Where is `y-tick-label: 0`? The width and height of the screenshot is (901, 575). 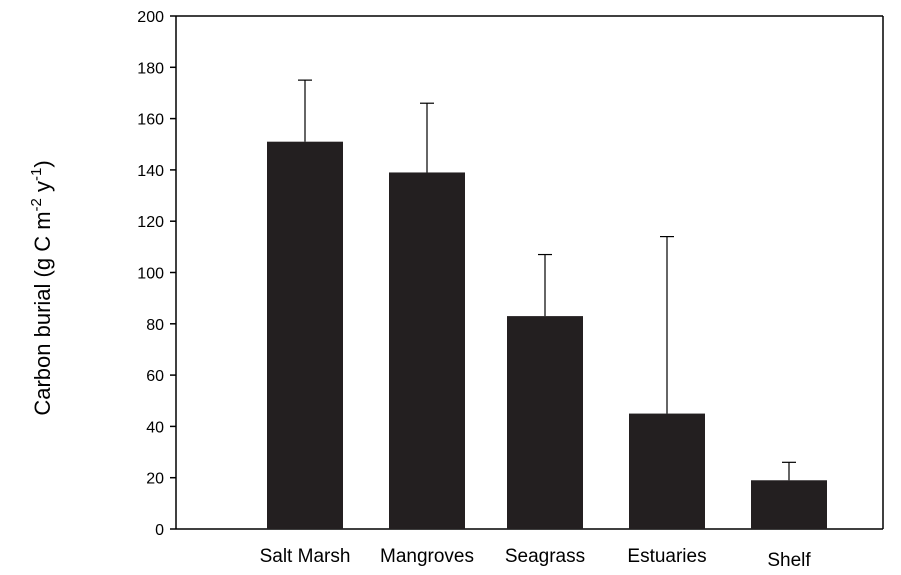 y-tick-label: 0 is located at coordinates (159, 530).